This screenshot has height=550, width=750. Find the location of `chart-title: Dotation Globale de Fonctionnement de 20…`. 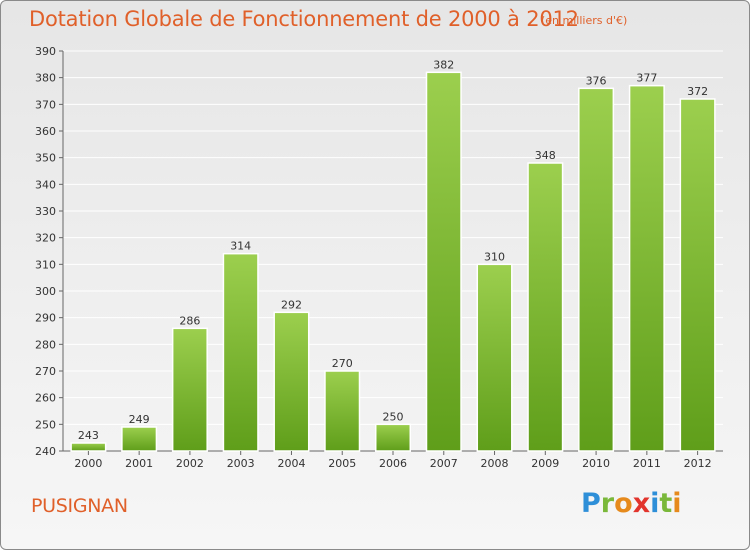

chart-title: Dotation Globale de Fonctionnement de 20… is located at coordinates (304, 19).